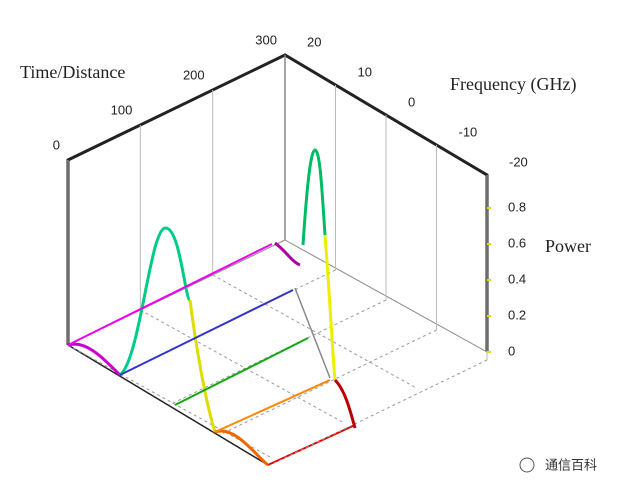 This screenshot has height=492, width=627. I want to click on time-axis-title: Time/Distance, so click(72, 72).